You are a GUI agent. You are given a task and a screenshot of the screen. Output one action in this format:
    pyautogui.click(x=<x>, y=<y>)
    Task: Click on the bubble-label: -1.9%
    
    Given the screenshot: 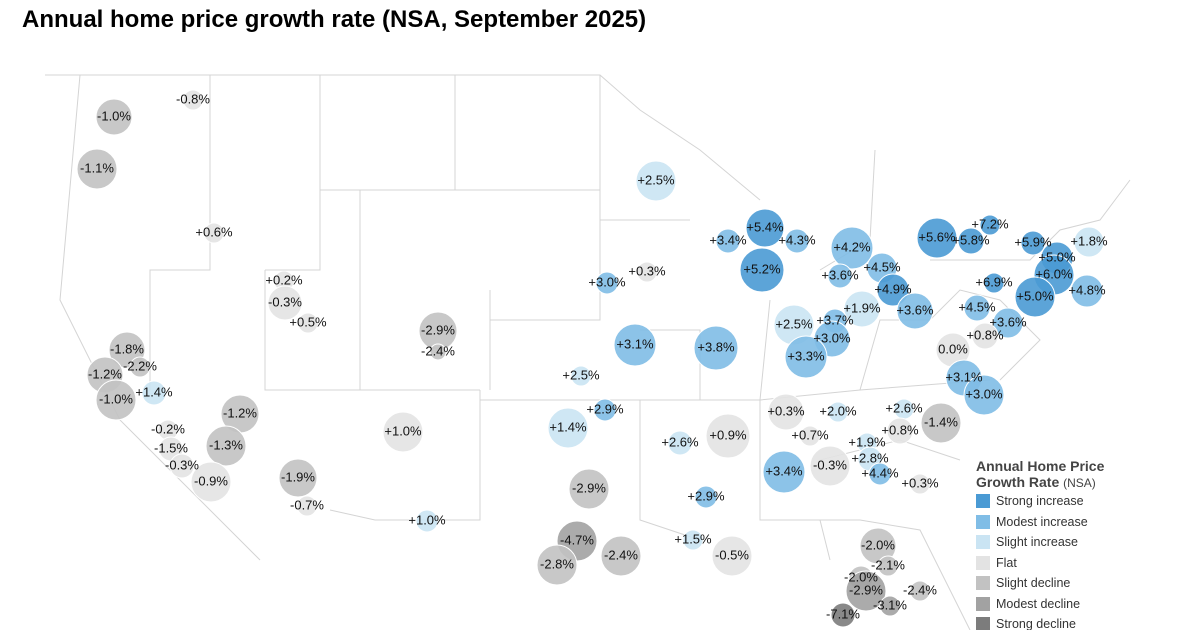 What is the action you would take?
    pyautogui.click(x=298, y=476)
    